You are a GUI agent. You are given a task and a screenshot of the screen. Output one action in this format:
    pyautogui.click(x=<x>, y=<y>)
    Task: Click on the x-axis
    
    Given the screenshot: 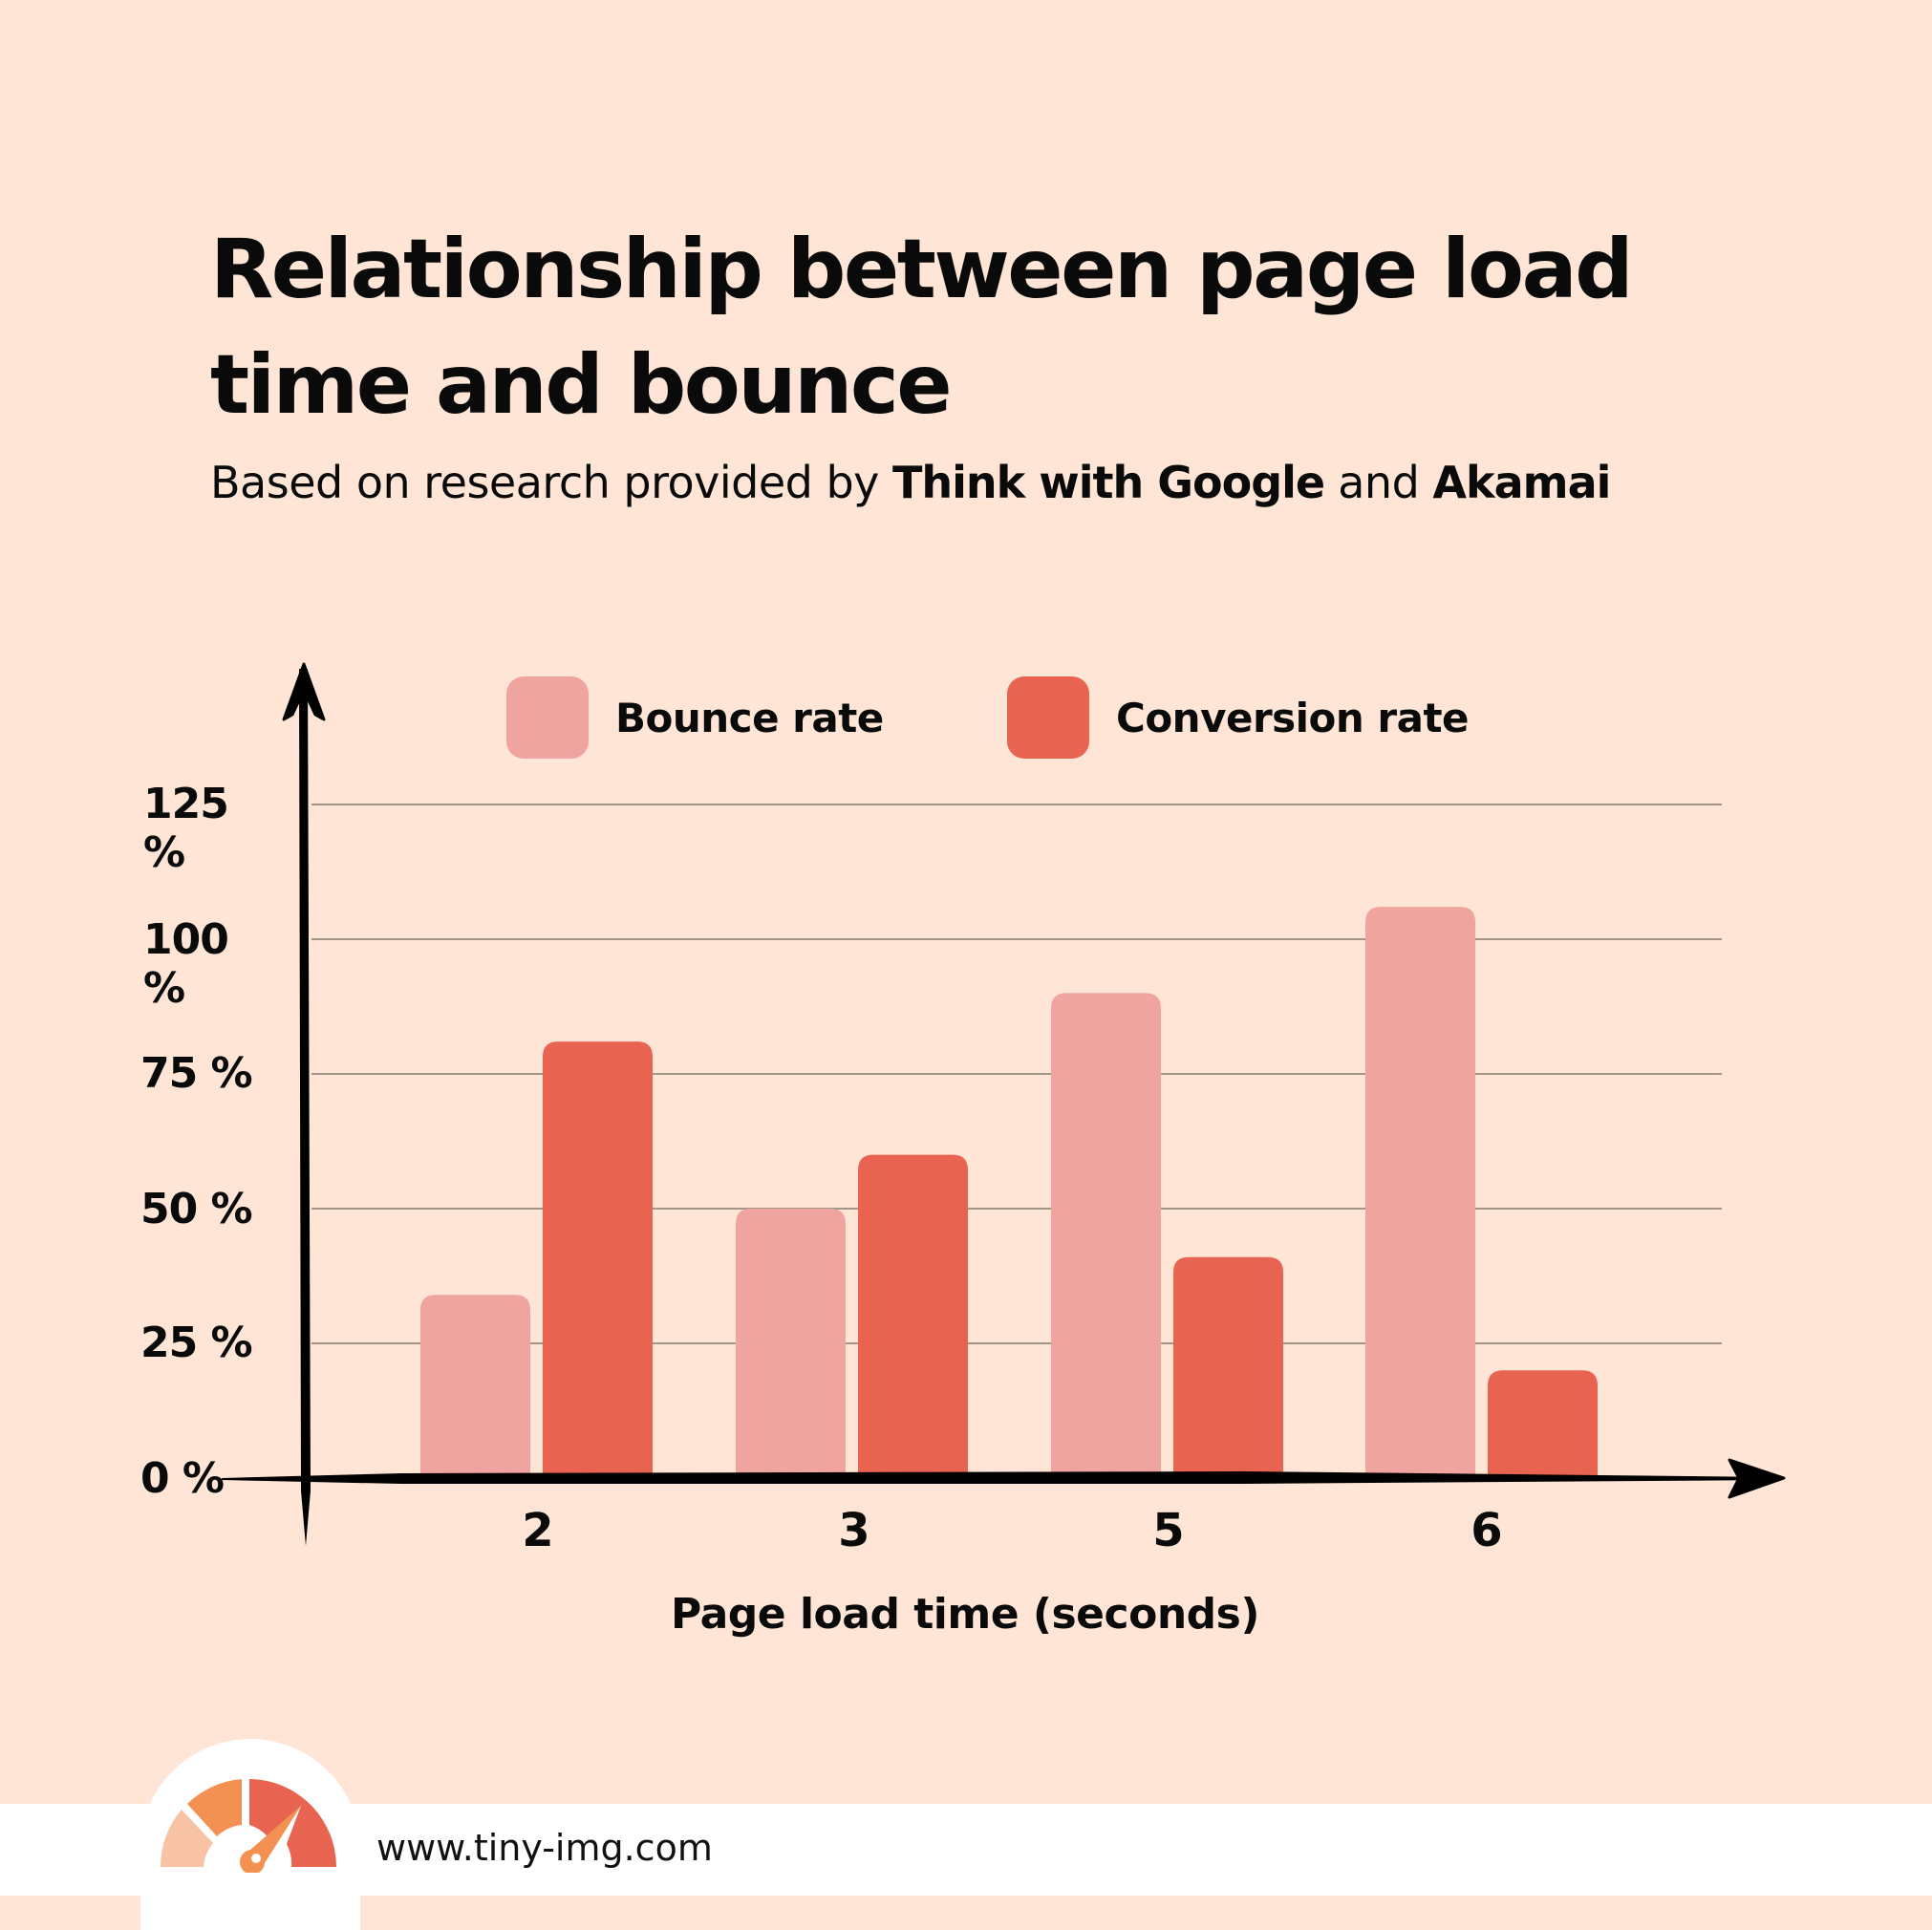 What is the action you would take?
    pyautogui.click(x=999, y=1477)
    